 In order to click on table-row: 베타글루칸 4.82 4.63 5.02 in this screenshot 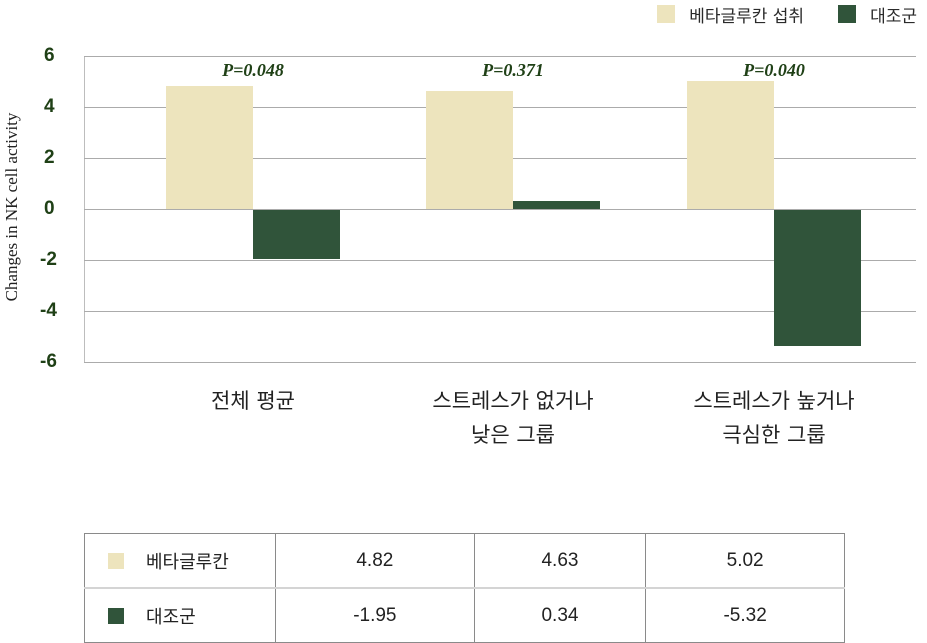, I will do `click(464, 561)`.